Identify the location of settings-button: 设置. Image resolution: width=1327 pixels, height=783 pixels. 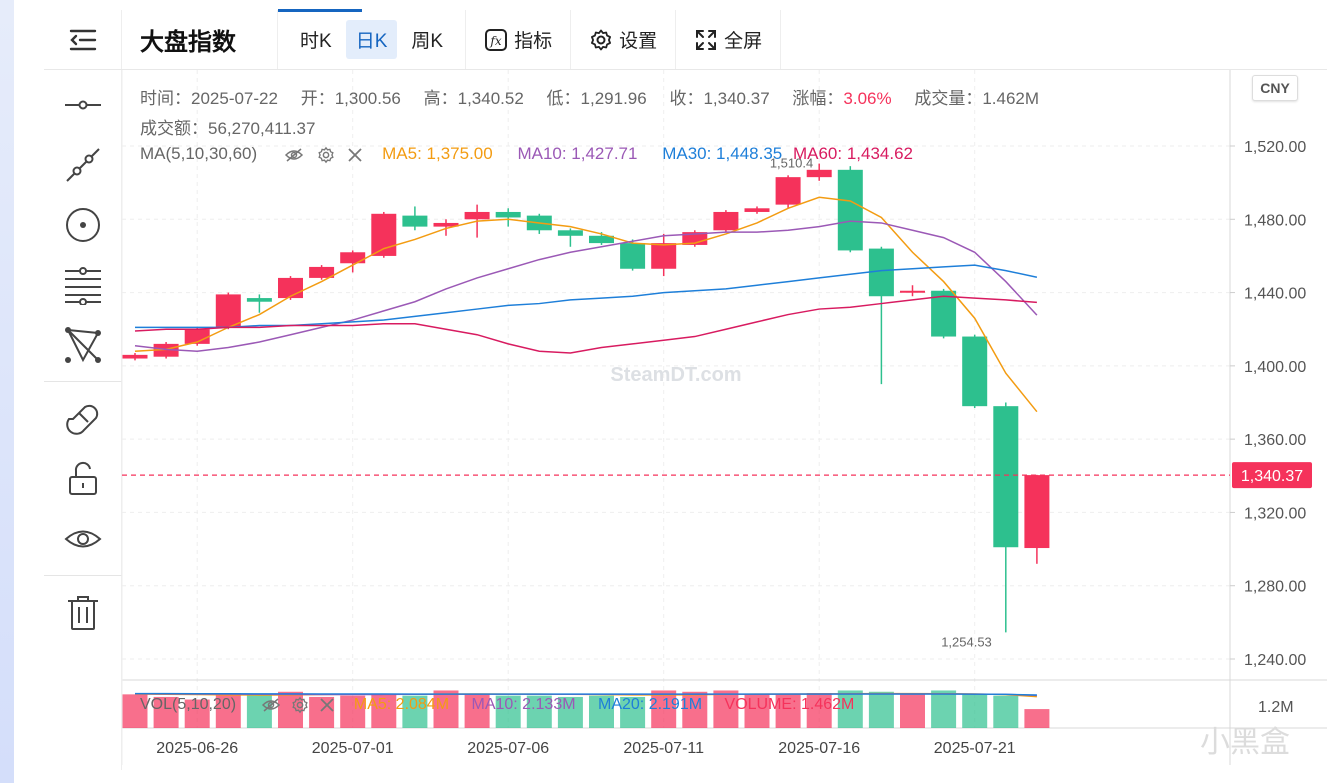
(624, 39).